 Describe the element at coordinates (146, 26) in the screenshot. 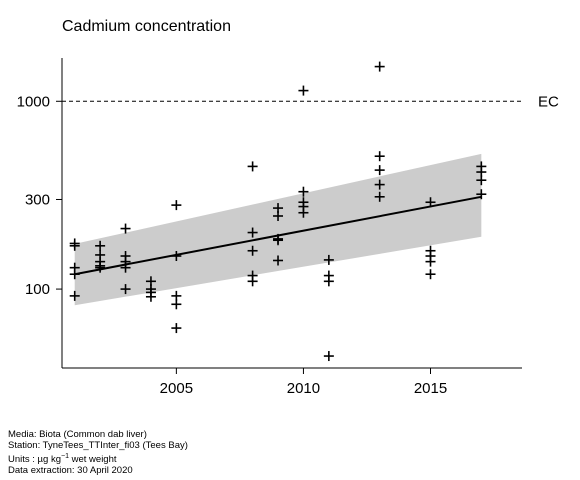

I see `chart-title: Cadmium concentration` at that location.